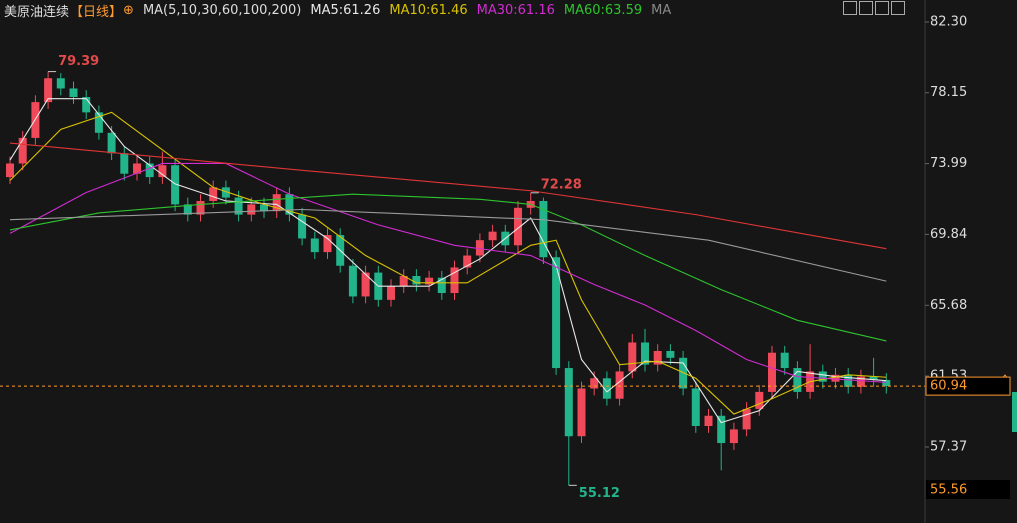 The image size is (1017, 523). I want to click on ma-legend: MA10:61.46, so click(428, 10).